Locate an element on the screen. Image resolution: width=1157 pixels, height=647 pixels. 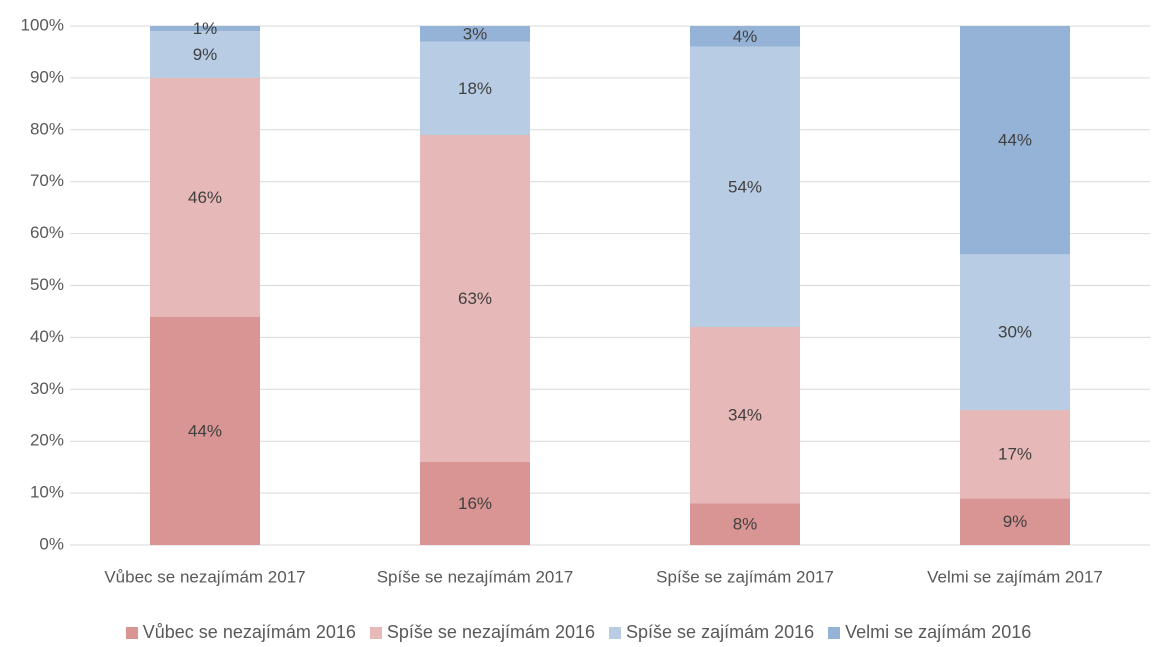
data-label: 4% is located at coordinates (745, 36).